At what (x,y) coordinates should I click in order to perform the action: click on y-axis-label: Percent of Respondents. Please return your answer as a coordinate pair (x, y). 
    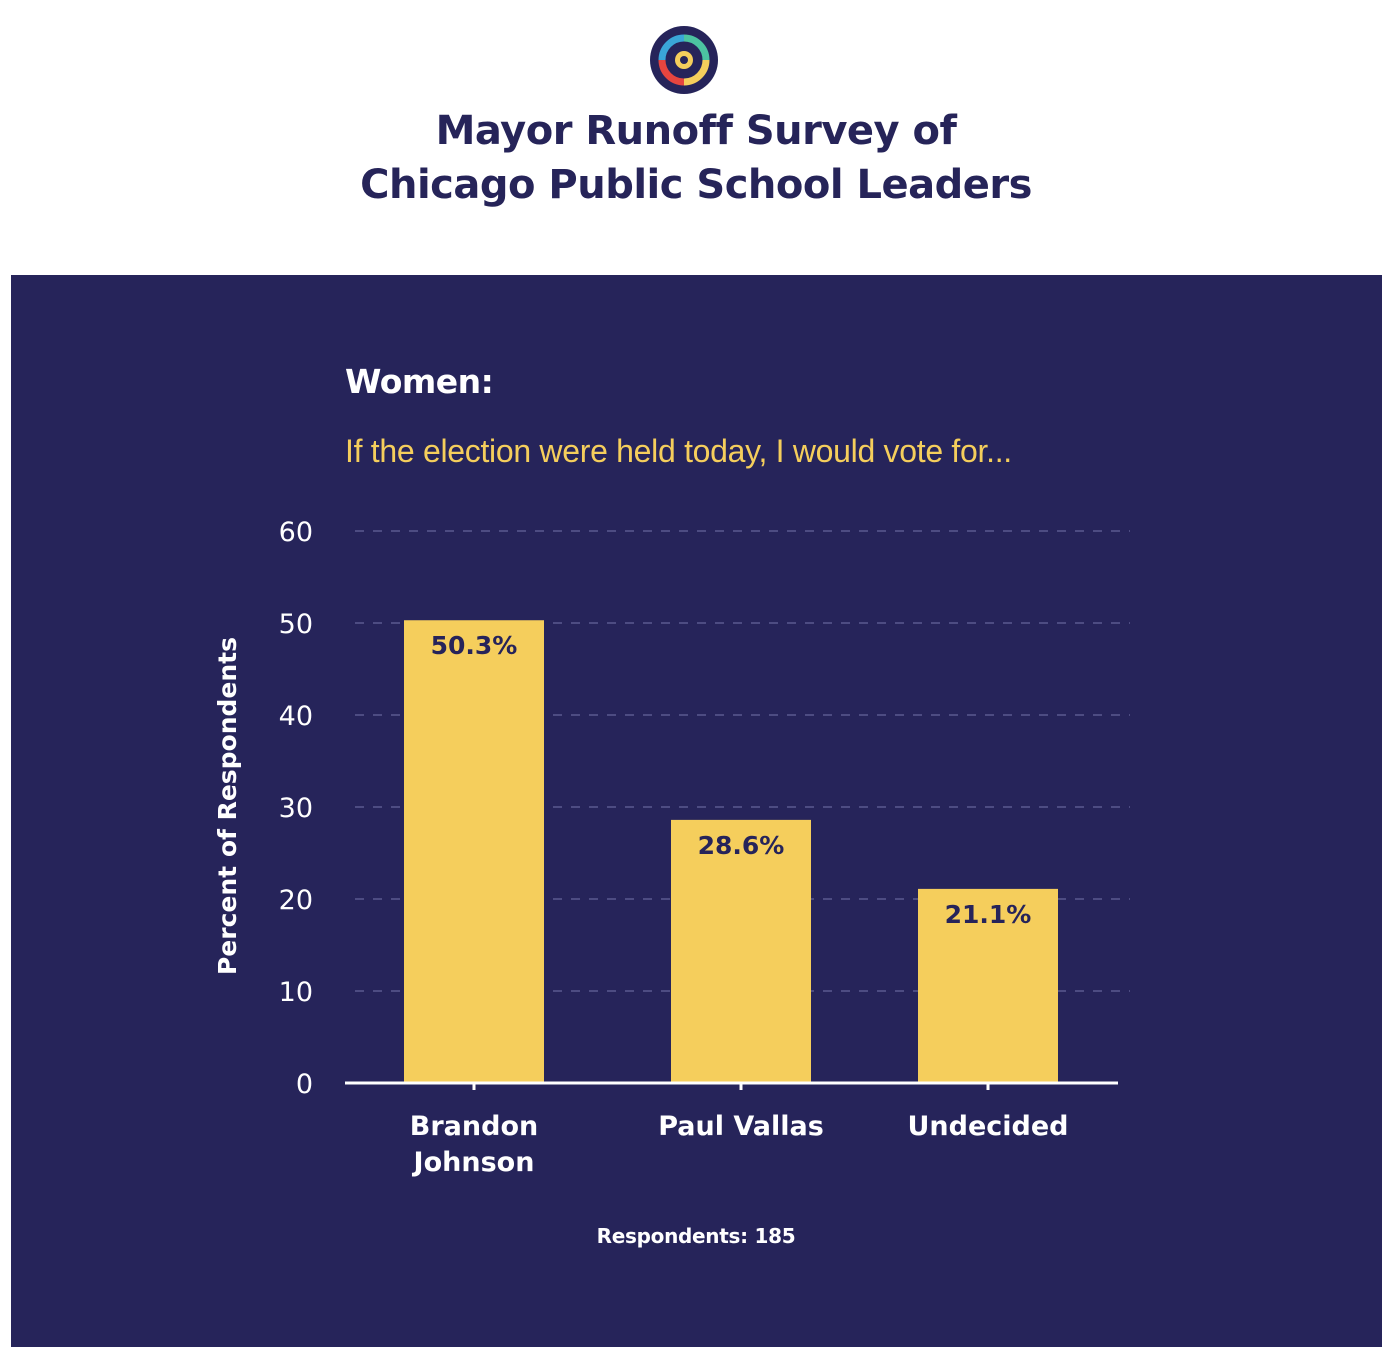
    Looking at the image, I should click on (227, 806).